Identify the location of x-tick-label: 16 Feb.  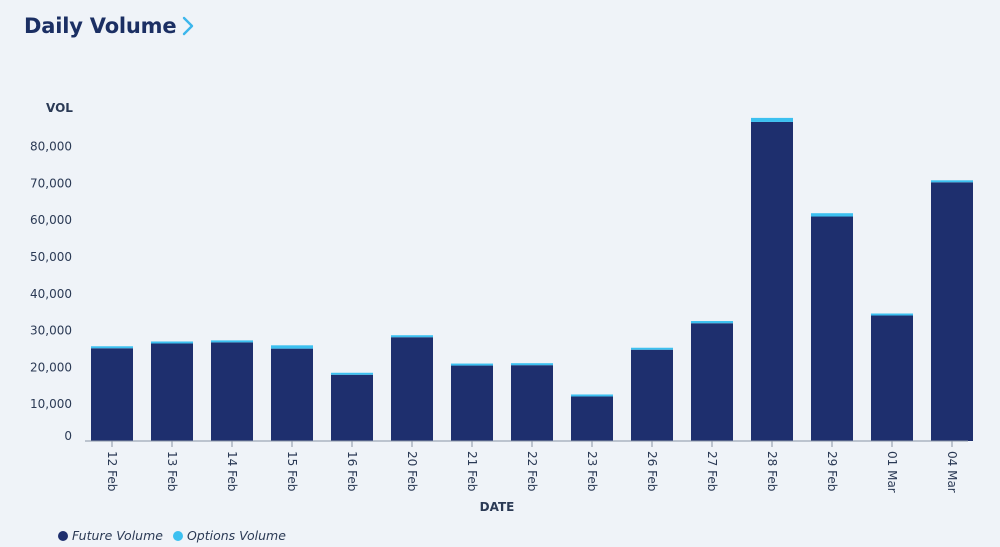
(352, 471).